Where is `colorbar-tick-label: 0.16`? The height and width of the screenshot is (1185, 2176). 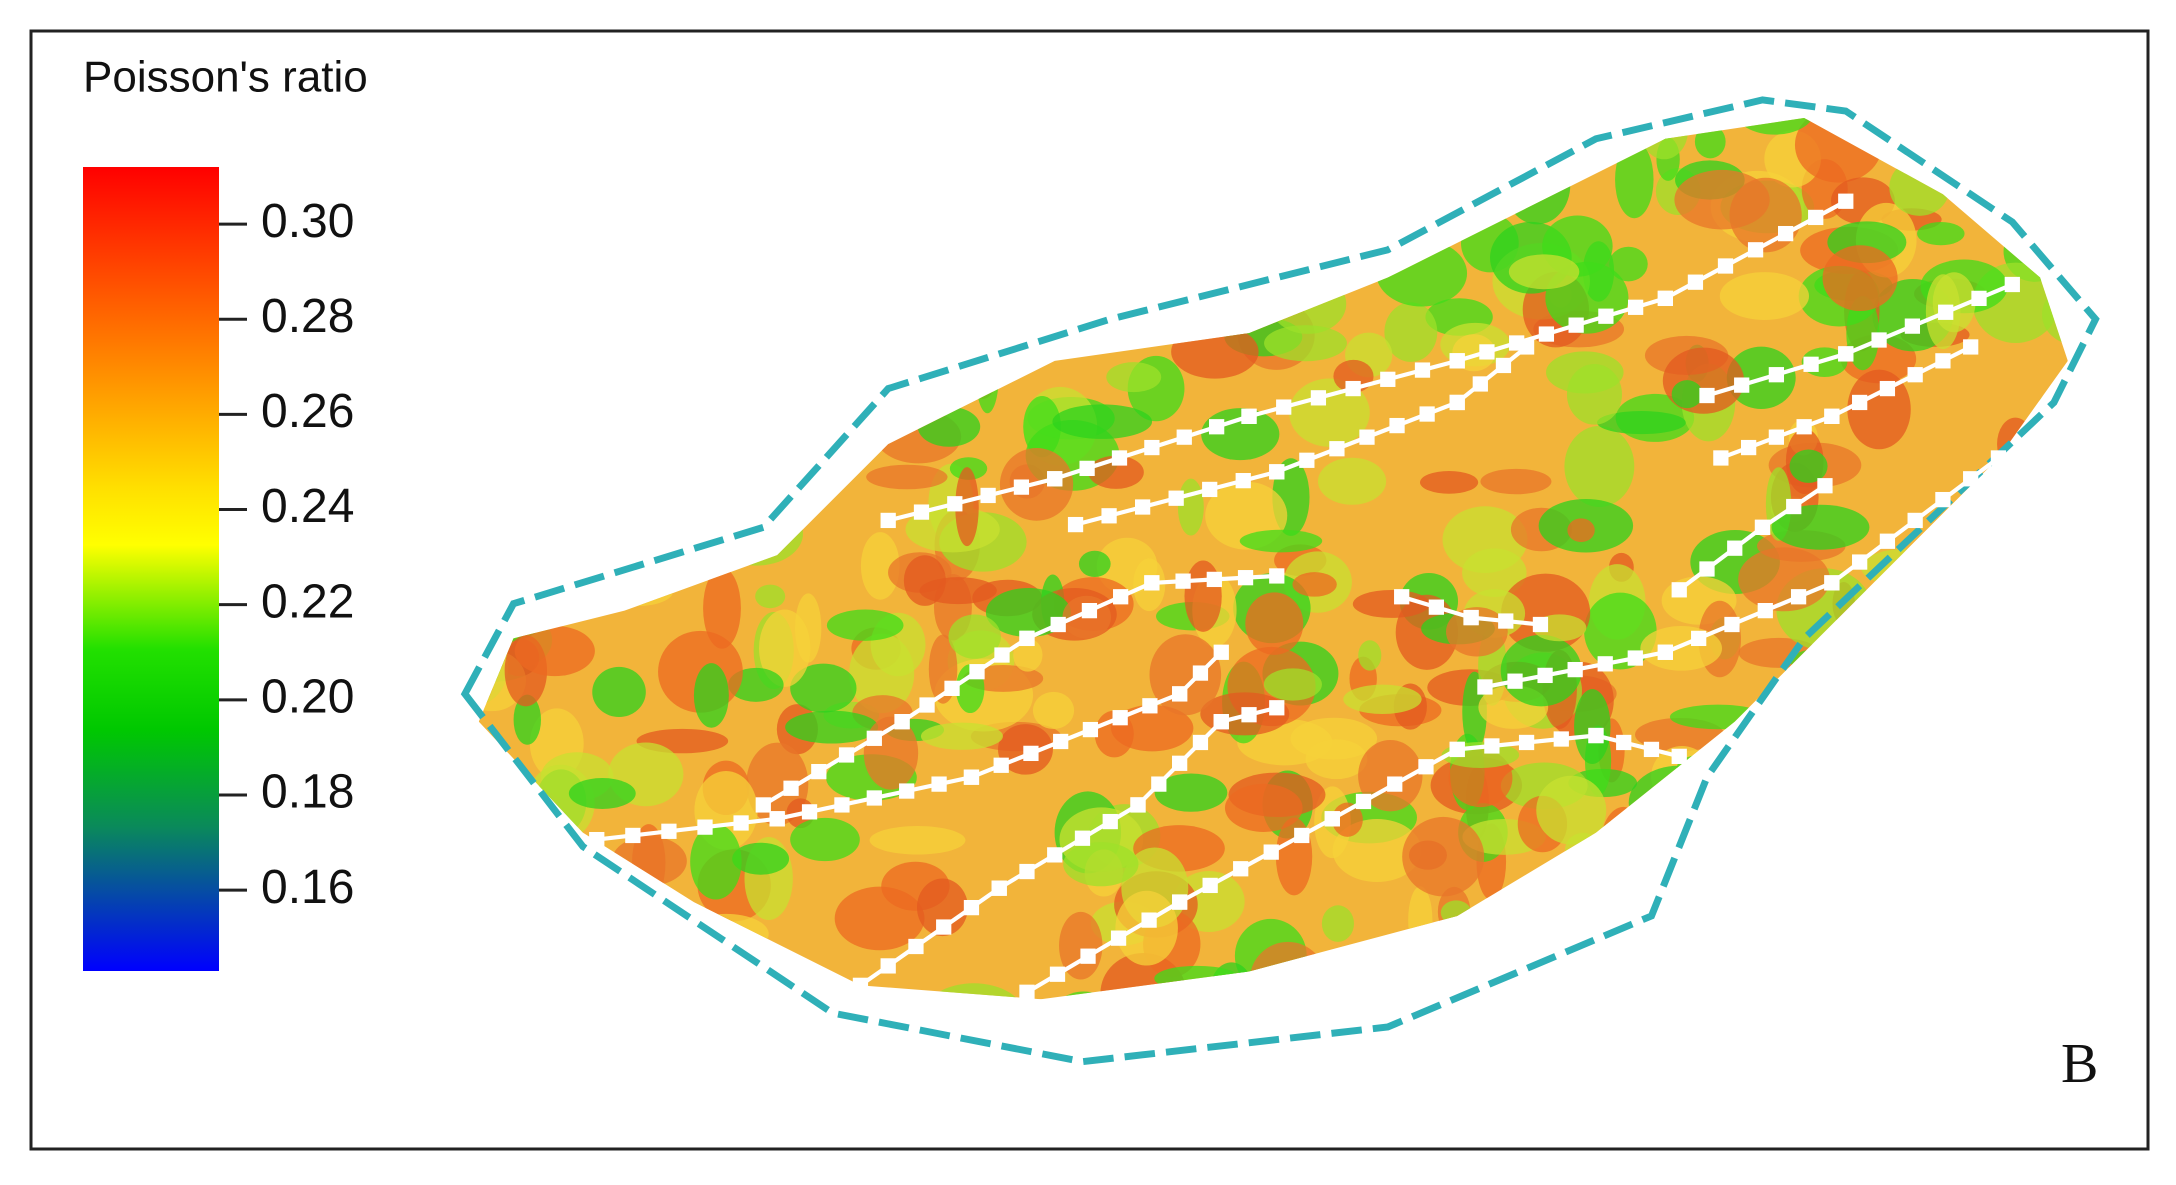
colorbar-tick-label: 0.16 is located at coordinates (307, 887).